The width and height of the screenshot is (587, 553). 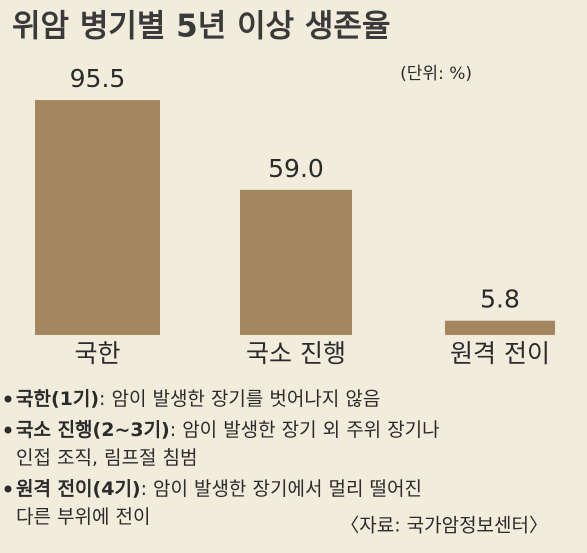 I want to click on note-term: 원격 전이(4기), so click(x=78, y=489).